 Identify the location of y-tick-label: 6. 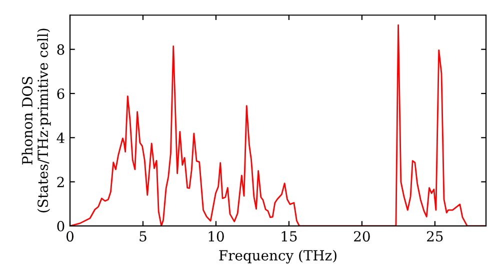
(60, 93).